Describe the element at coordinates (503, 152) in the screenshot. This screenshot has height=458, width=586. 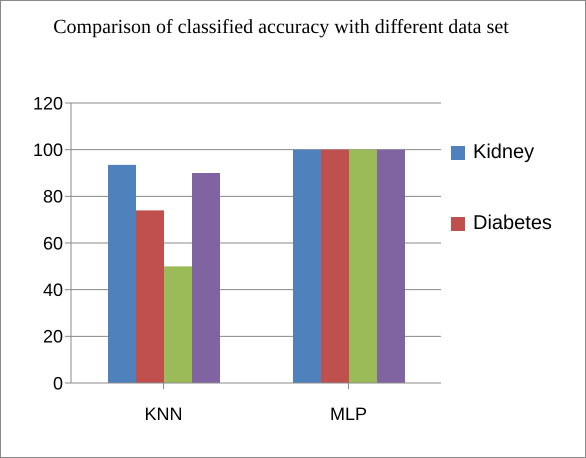
I see `legend-label: Kidney` at that location.